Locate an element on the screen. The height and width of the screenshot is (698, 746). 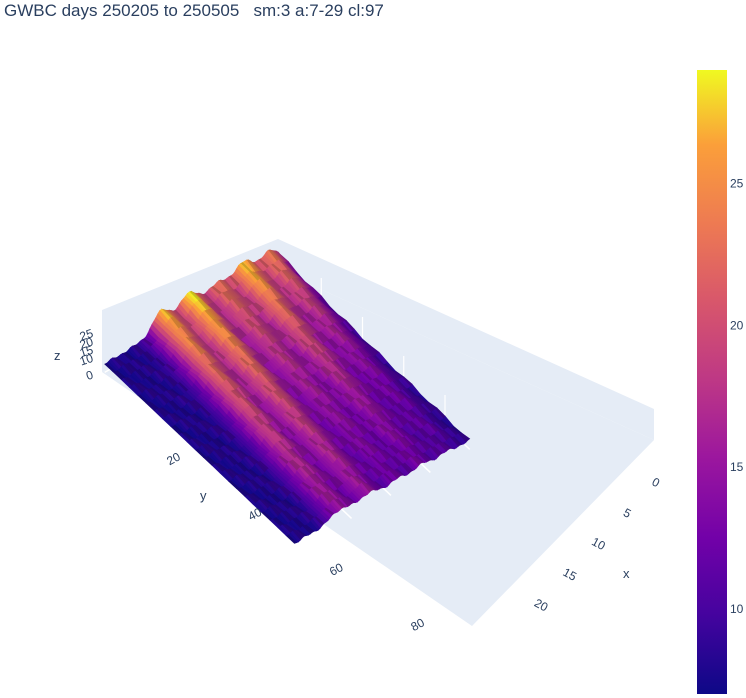
x-tick-label: 5 is located at coordinates (627, 513).